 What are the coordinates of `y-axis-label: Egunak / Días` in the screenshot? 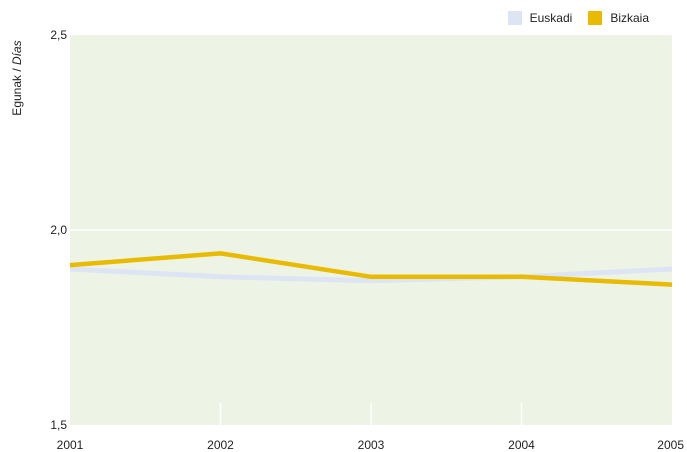 It's located at (17, 77).